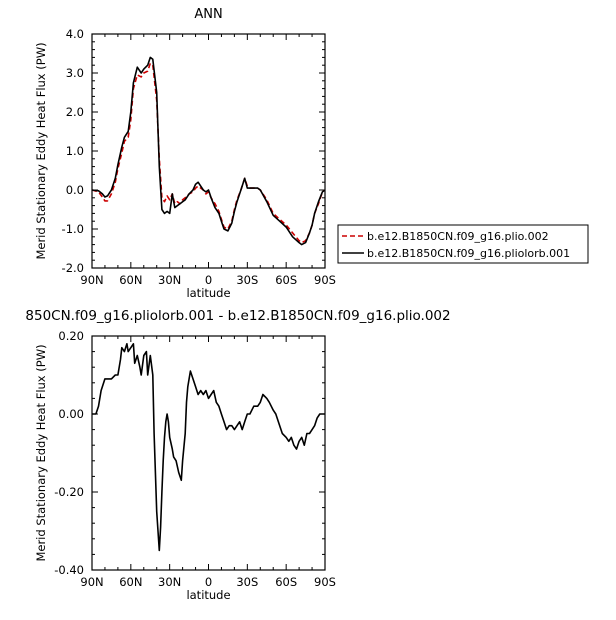 This screenshot has width=616, height=620. I want to click on y-tick-label: 1.0, so click(75, 151).